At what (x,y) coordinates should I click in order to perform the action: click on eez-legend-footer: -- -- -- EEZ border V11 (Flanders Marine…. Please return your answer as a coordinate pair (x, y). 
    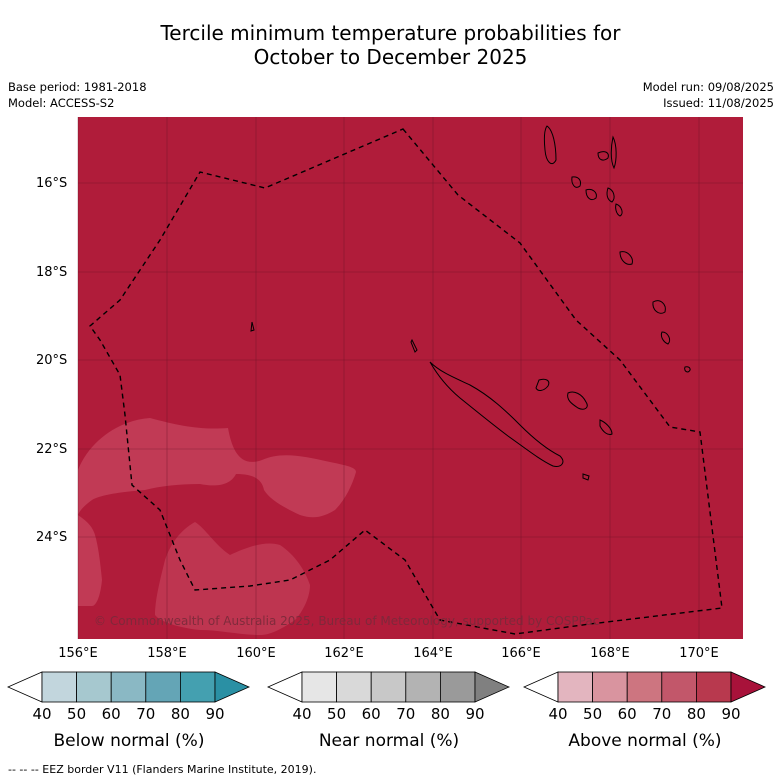
    Looking at the image, I should click on (162, 769).